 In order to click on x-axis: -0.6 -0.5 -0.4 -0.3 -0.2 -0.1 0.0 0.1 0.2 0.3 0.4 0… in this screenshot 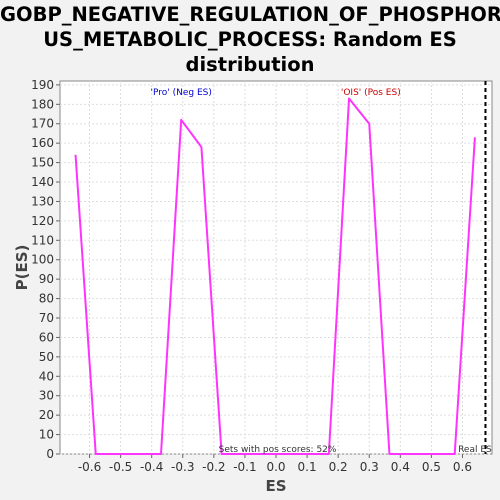, I will do `click(275, 464)`.